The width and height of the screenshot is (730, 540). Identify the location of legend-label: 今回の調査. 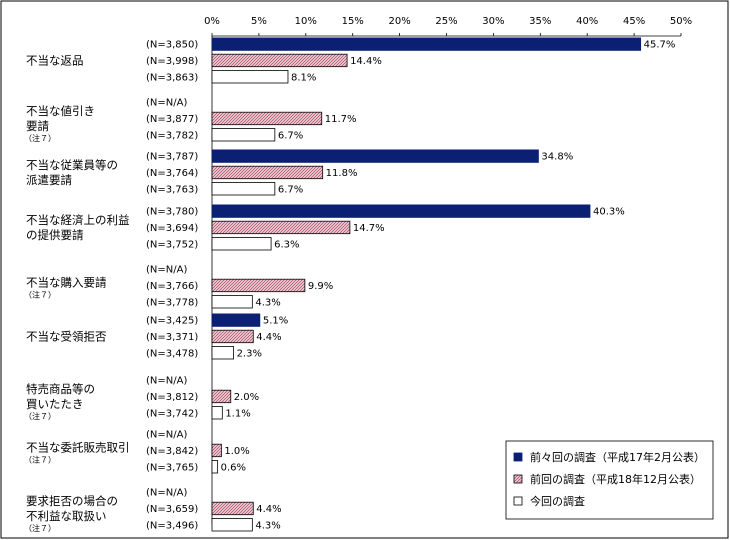
(557, 501).